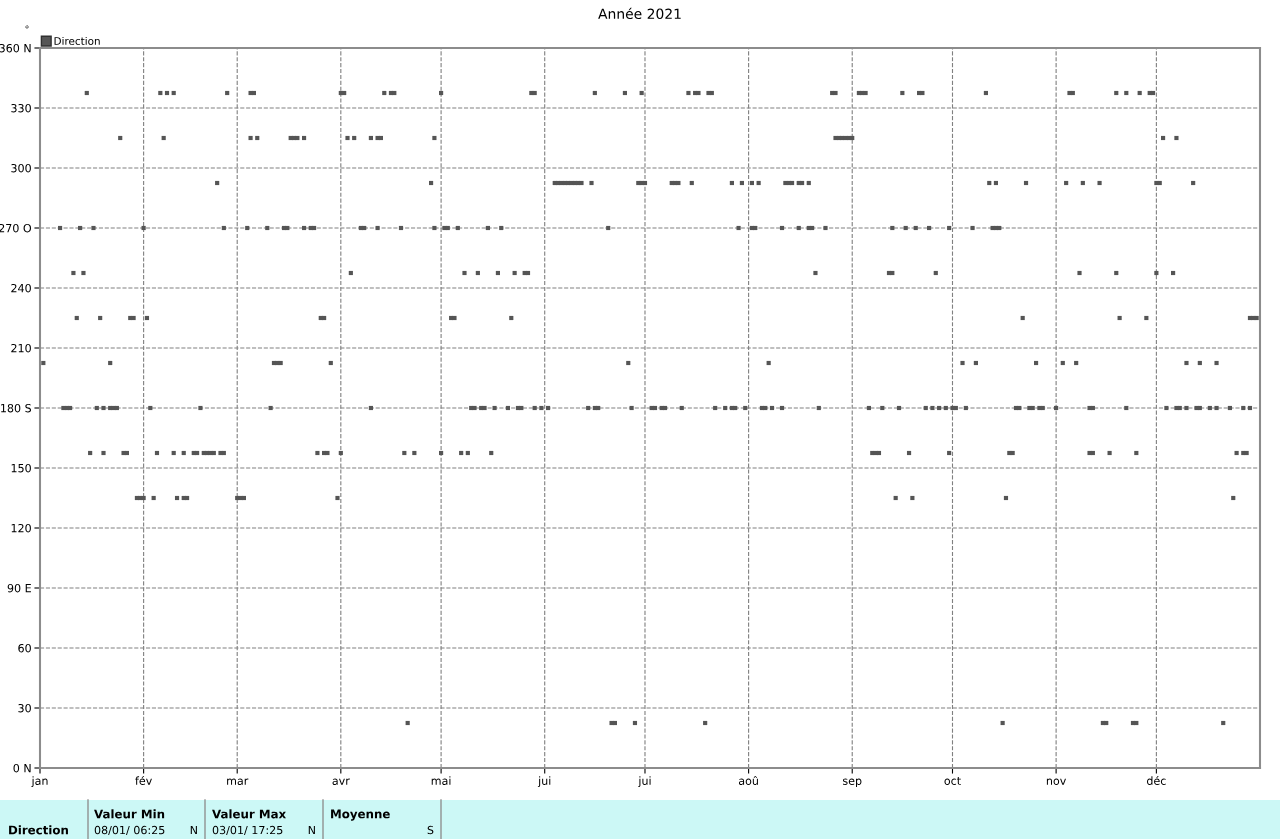 The height and width of the screenshot is (839, 1280). Describe the element at coordinates (1056, 781) in the screenshot. I see `x-tick-label: nov` at that location.